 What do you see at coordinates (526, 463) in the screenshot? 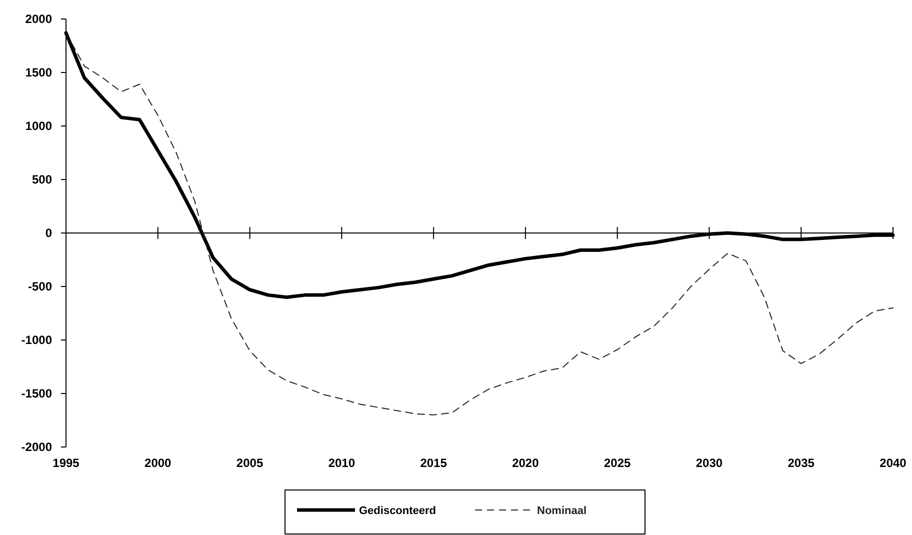
I see `x-tick-label: 2020` at bounding box center [526, 463].